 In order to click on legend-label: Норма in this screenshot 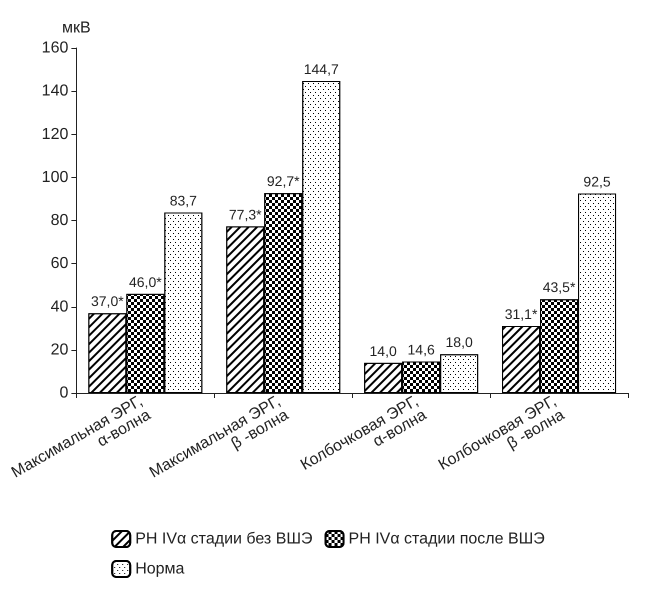, I will do `click(160, 569)`.